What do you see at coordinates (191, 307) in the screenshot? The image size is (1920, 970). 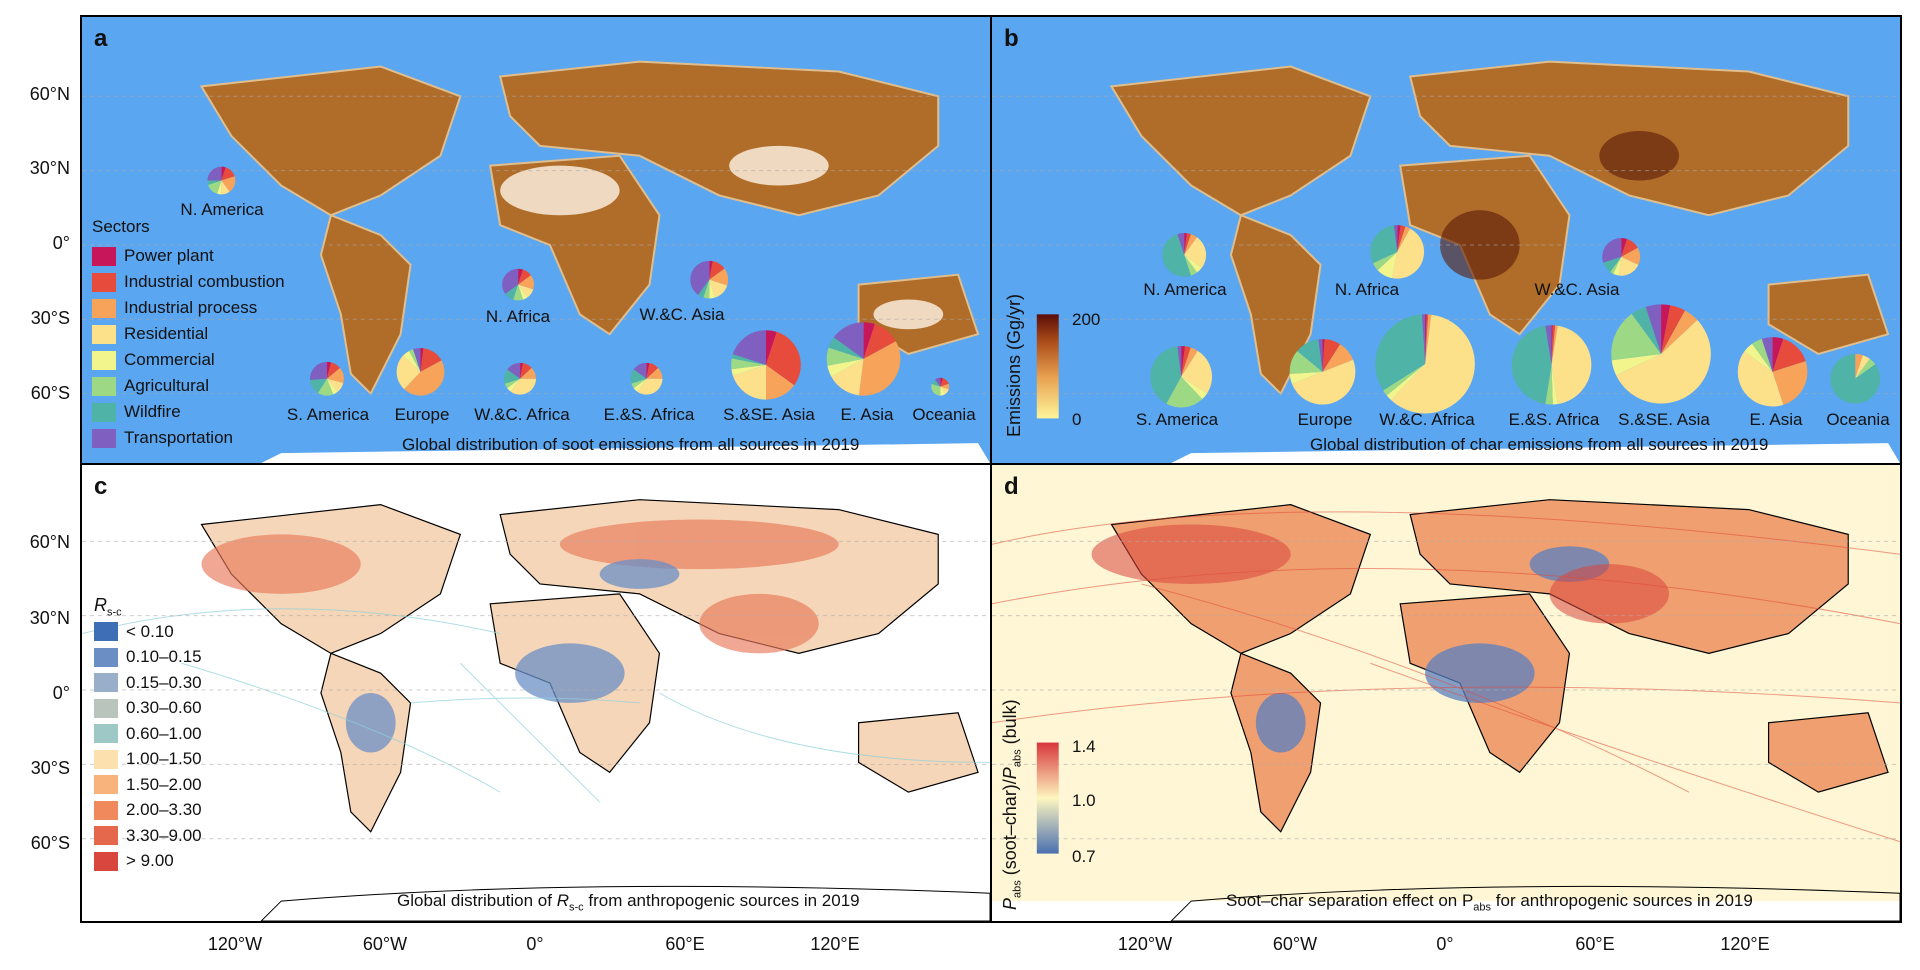 I see `legend-label: Industrial process` at bounding box center [191, 307].